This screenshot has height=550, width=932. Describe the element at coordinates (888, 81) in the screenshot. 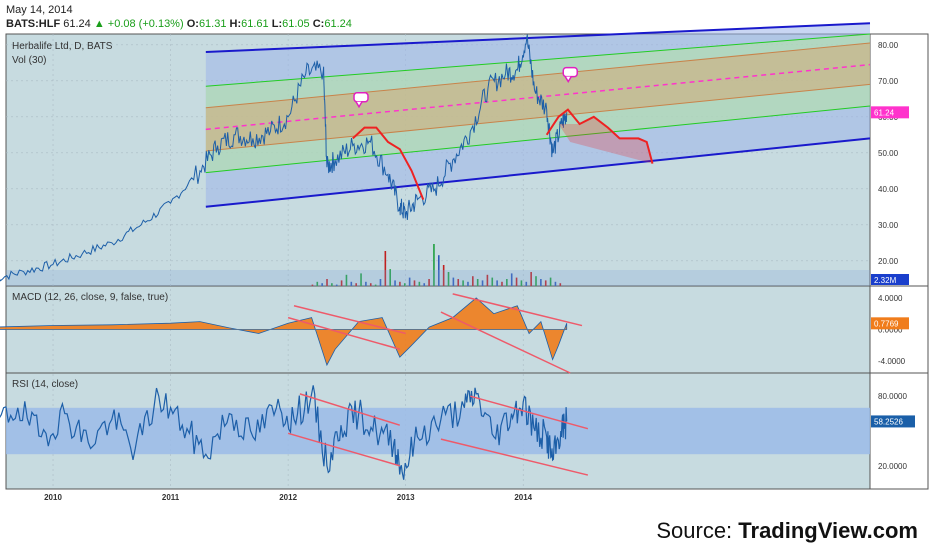

I see `y-tick-label: 70.00` at that location.